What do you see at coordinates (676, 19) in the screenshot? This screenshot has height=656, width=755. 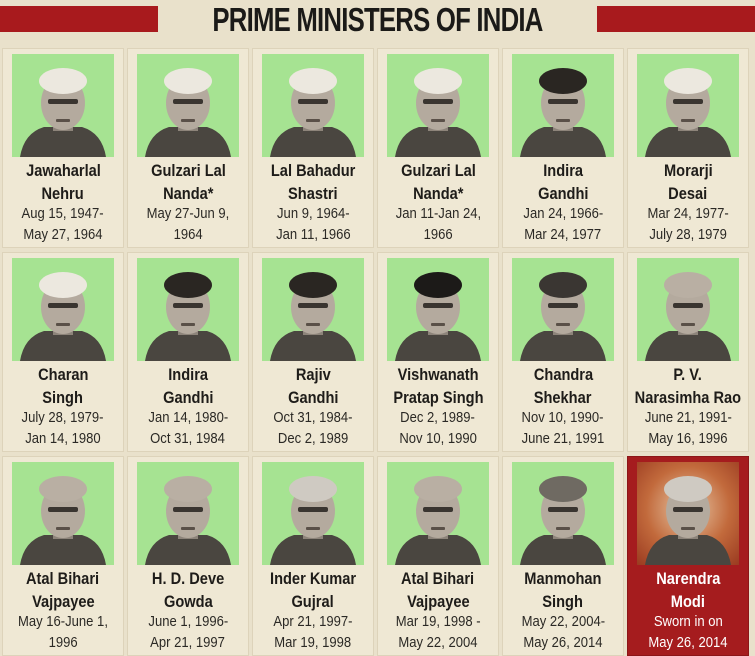 I see `header-bar-right` at bounding box center [676, 19].